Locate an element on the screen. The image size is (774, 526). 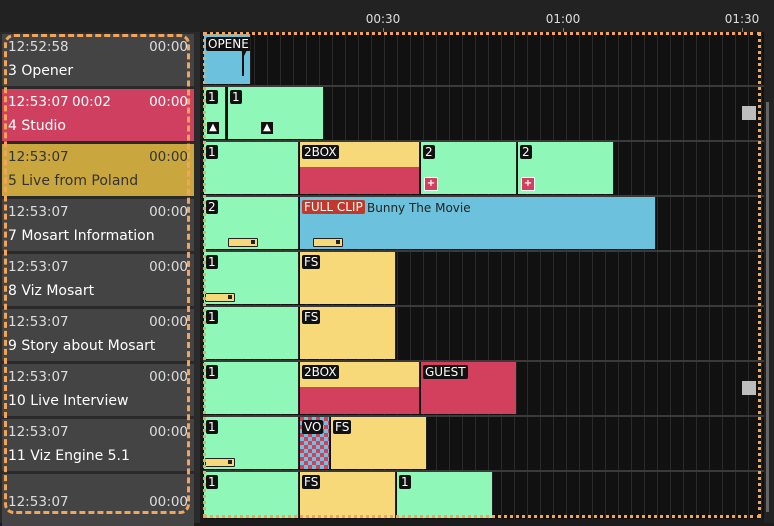
timeline-header: 00:30 01:00 01:30 is located at coordinates (387, 16).